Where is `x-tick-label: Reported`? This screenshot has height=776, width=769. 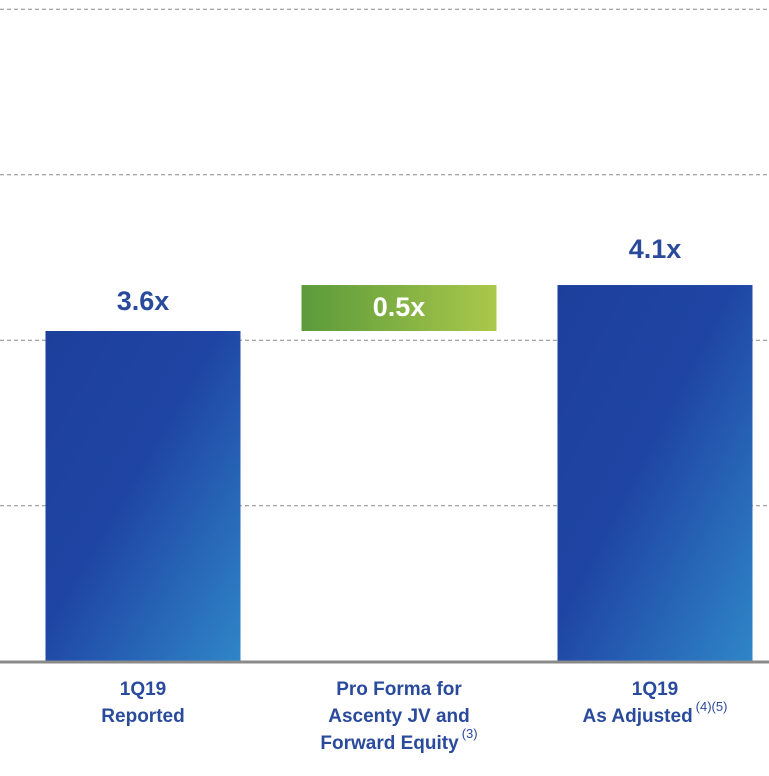 x-tick-label: Reported is located at coordinates (142, 716).